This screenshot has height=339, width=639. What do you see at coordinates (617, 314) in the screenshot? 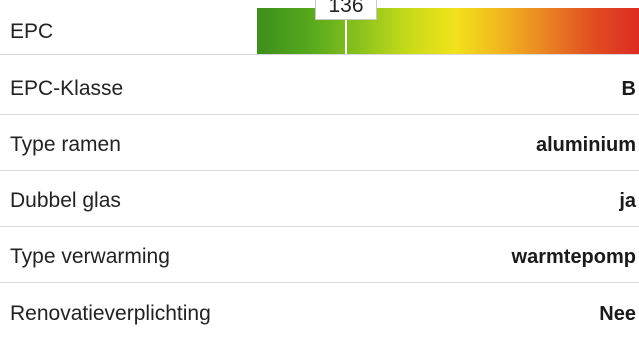
I see `property-value: Nee` at bounding box center [617, 314].